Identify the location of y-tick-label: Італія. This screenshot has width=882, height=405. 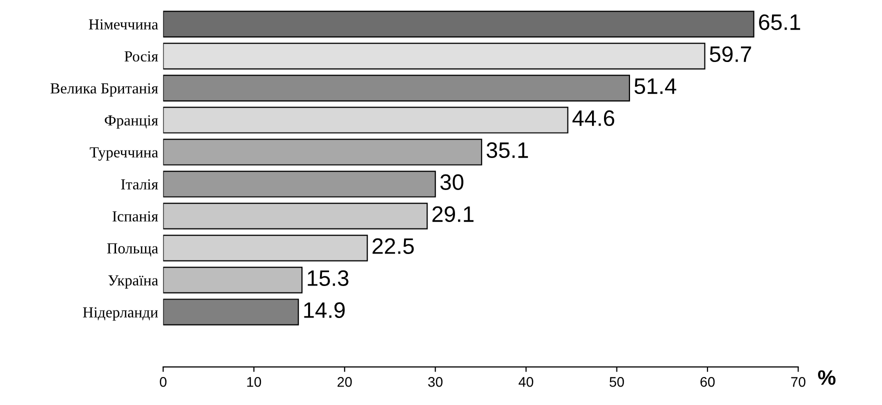
(139, 184).